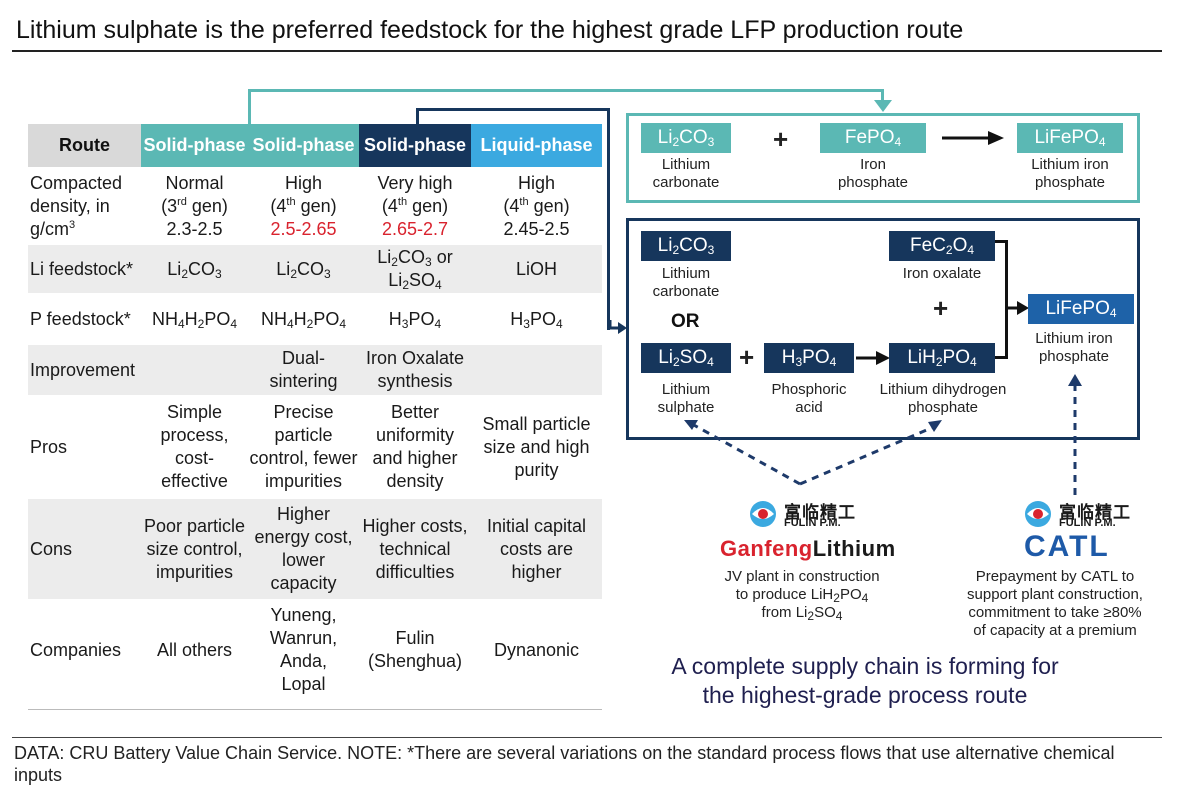  I want to click on h3po4-chip: H3PO4, so click(809, 358).